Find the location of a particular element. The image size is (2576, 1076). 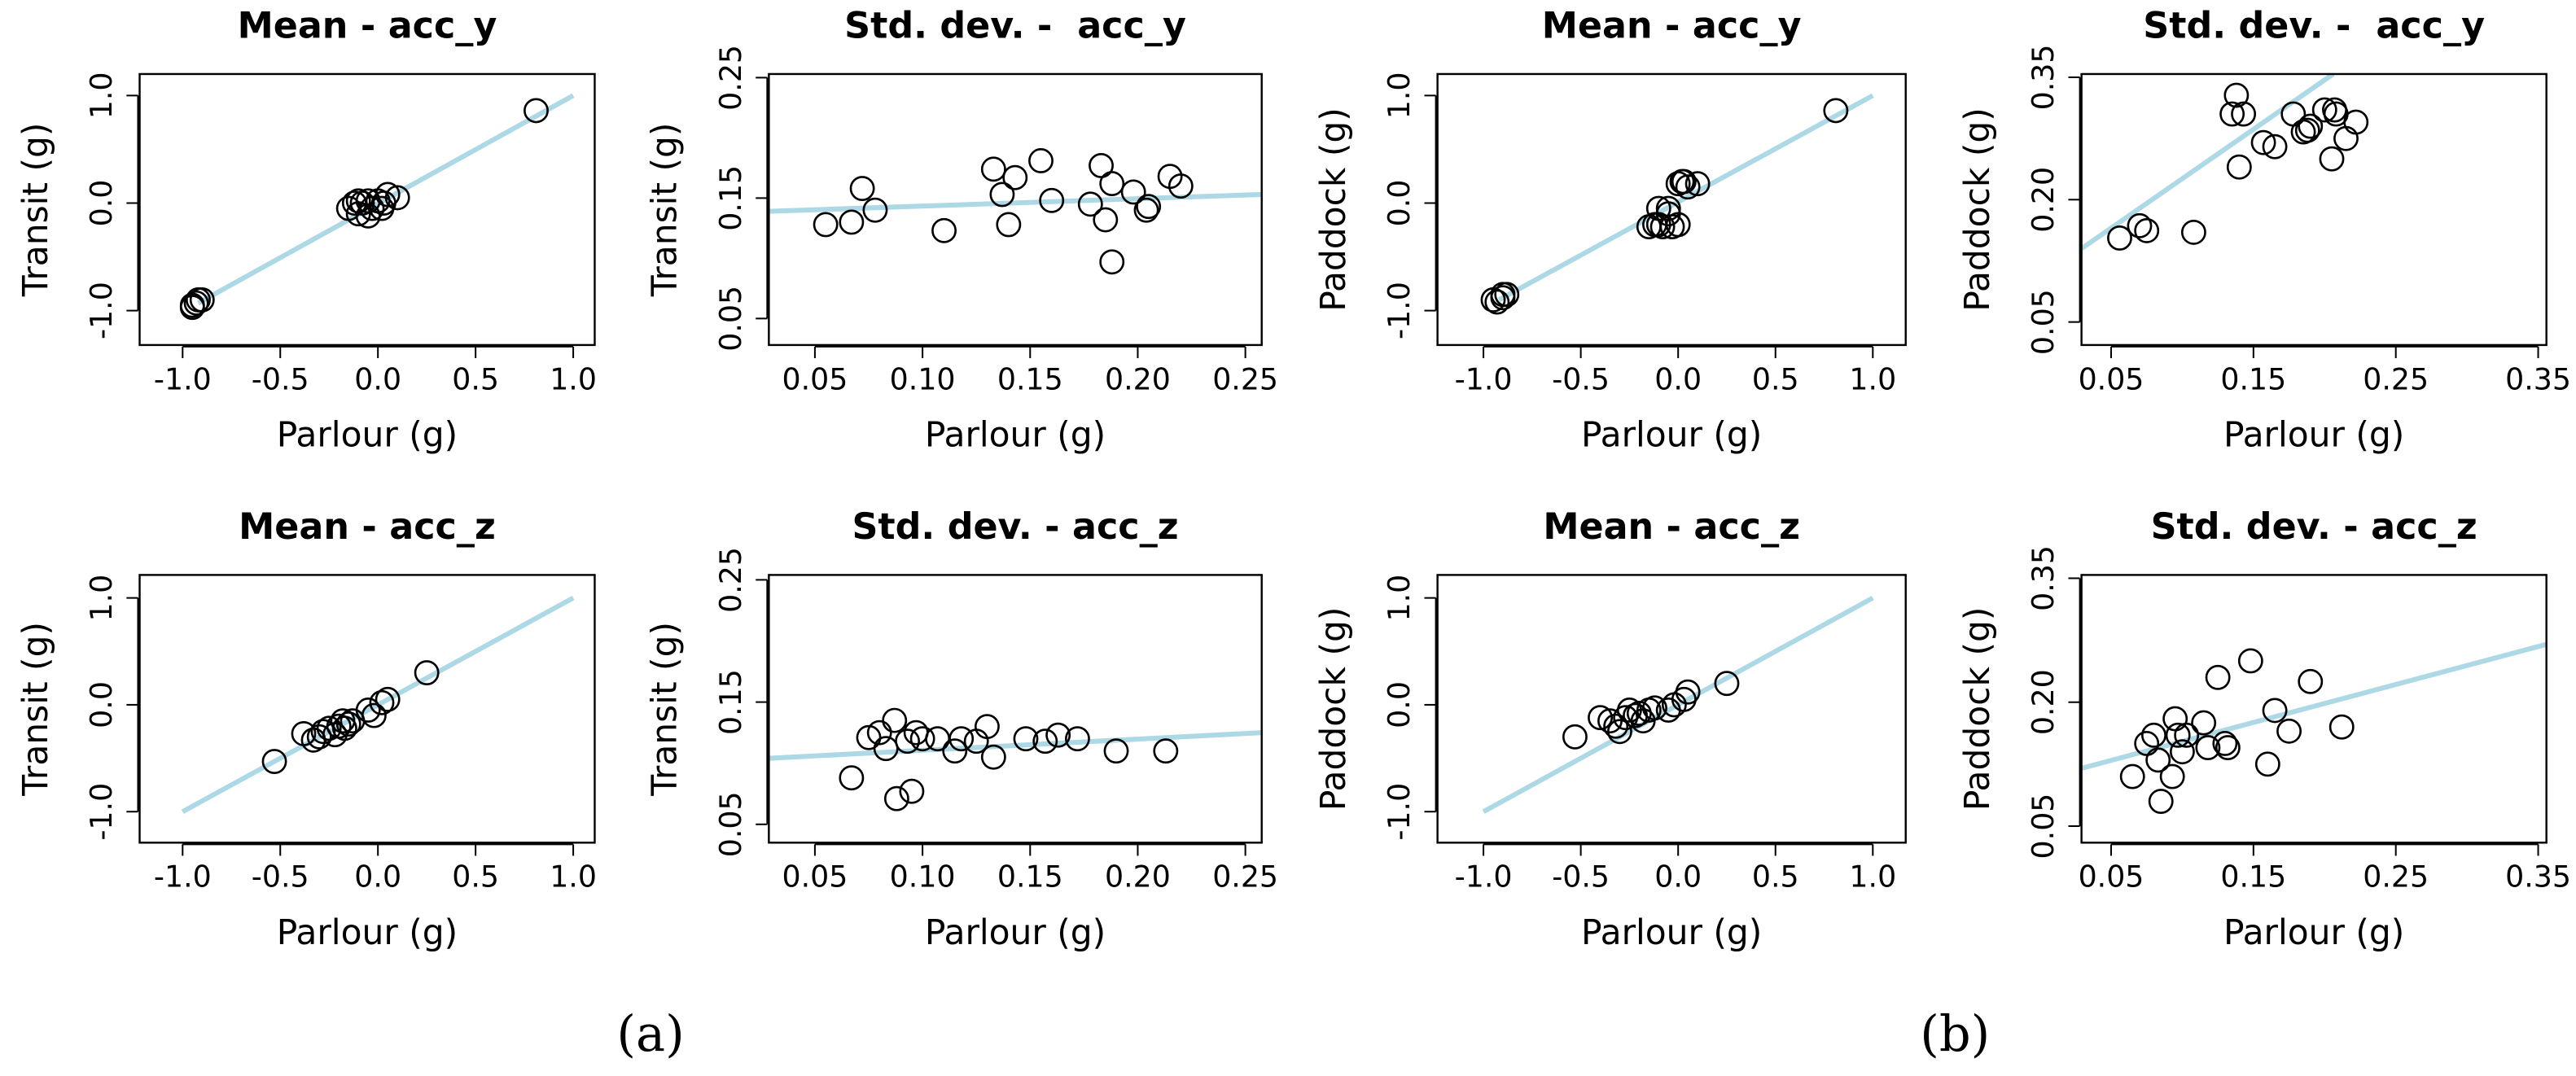

y-tick-label: -1.0 is located at coordinates (1399, 812).